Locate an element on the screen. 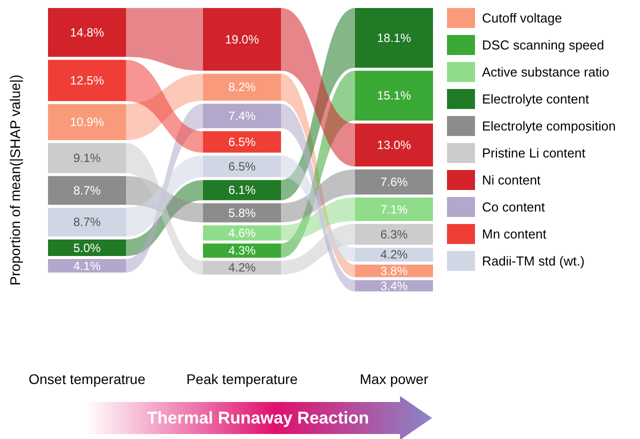  data-label: 6.1% is located at coordinates (242, 190).